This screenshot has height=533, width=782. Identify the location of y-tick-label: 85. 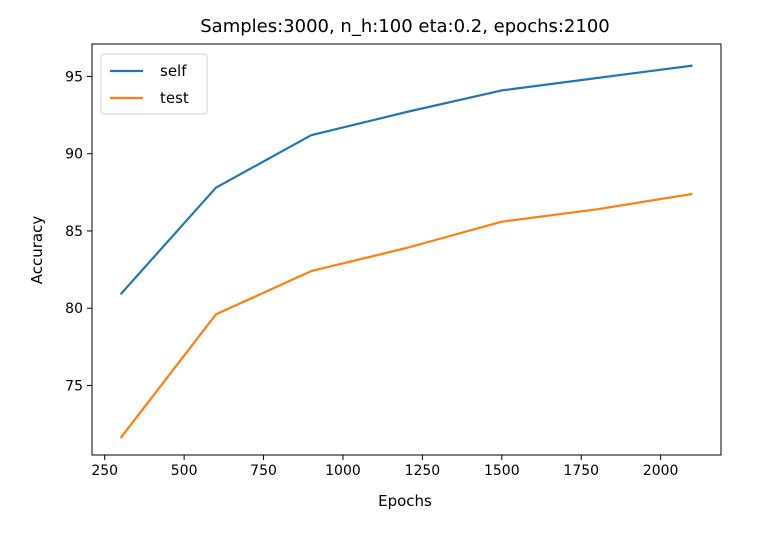
(74, 232).